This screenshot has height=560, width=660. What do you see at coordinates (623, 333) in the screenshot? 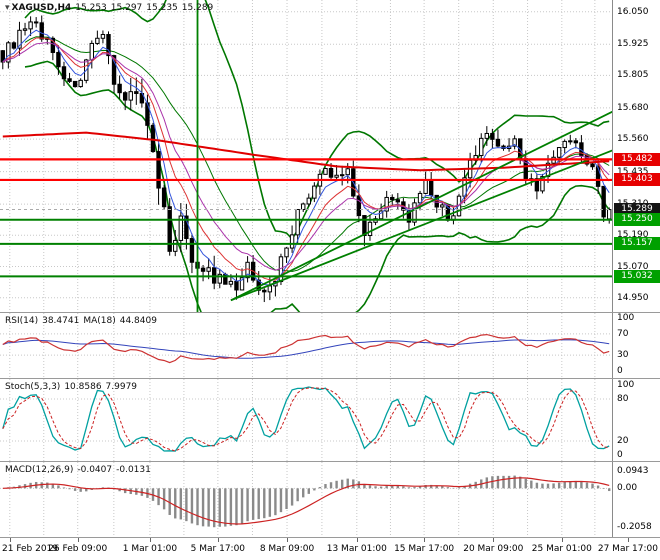
I see `rsi-scale-label: 70` at bounding box center [623, 333].